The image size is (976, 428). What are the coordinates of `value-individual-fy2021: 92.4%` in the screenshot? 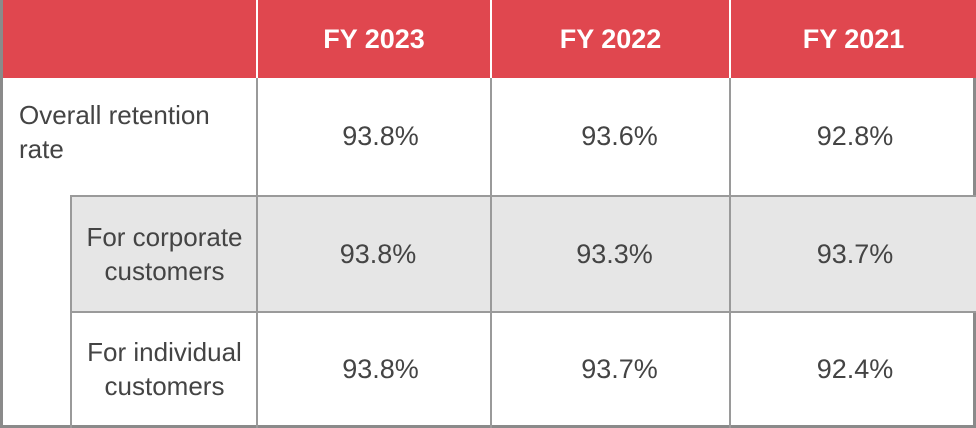 It's located at (855, 368).